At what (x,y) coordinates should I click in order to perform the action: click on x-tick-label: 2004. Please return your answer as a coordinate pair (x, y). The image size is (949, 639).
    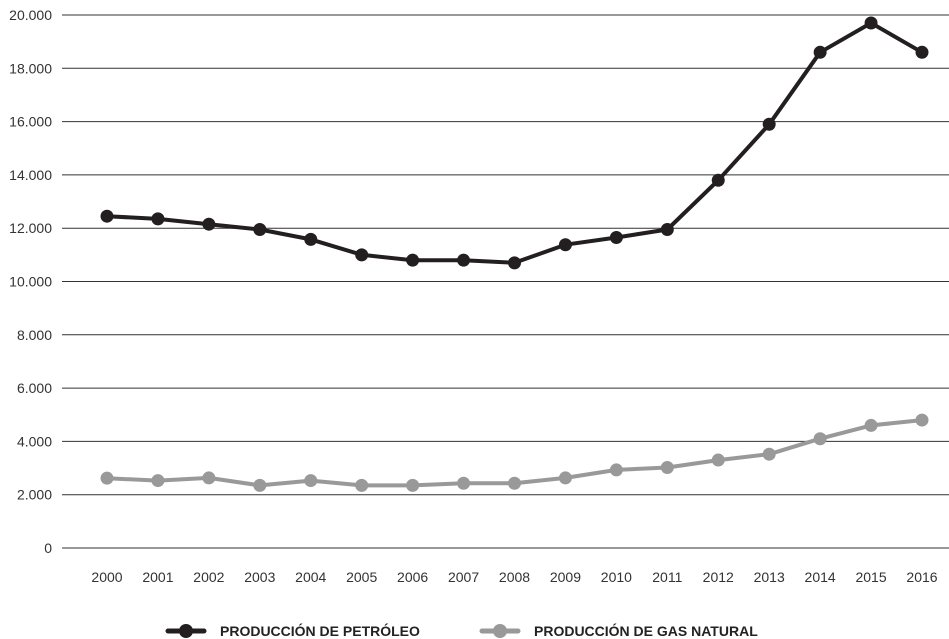
    Looking at the image, I should click on (310, 577).